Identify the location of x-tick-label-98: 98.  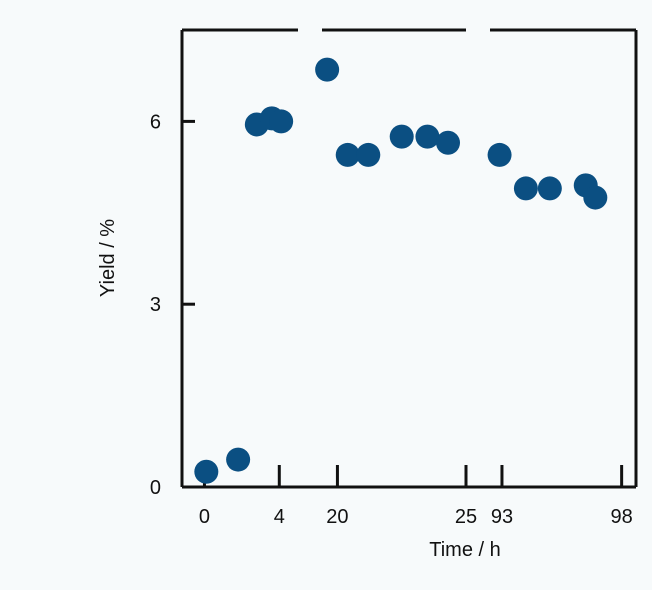
(622, 517).